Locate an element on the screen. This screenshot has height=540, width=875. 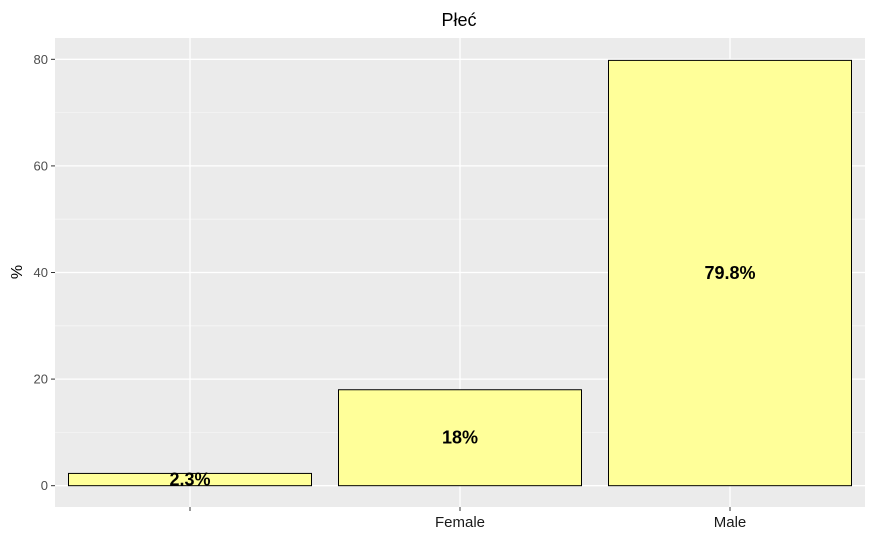
y-tick-label: 20 is located at coordinates (41, 379).